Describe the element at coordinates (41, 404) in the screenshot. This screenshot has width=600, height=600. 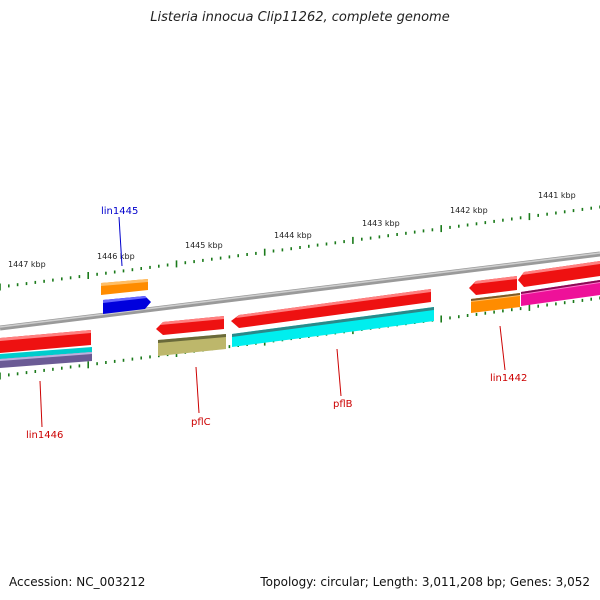
I see `leader-lin1446` at that location.